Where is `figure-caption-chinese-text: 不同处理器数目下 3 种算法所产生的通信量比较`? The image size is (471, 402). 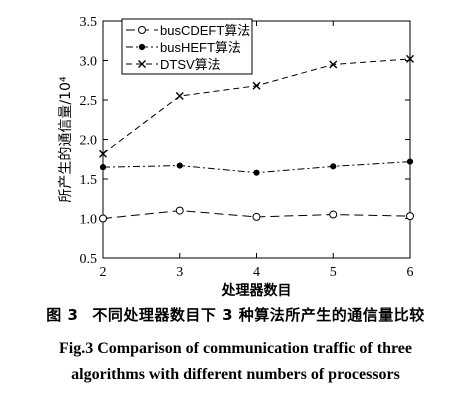
figure-caption-chinese-text: 不同处理器数目下 3 种算法所产生的通信量比较 is located at coordinates (258, 315).